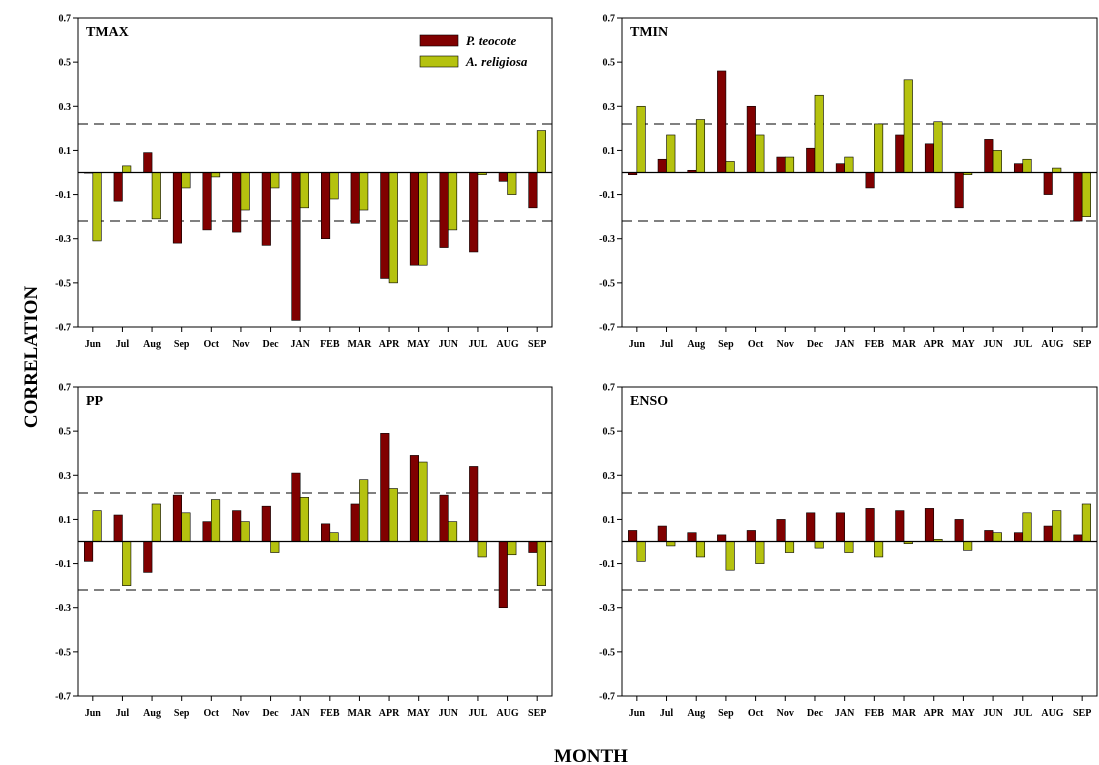 Image resolution: width=1099 pixels, height=765 pixels. I want to click on x-tick-label: JAN, so click(845, 344).